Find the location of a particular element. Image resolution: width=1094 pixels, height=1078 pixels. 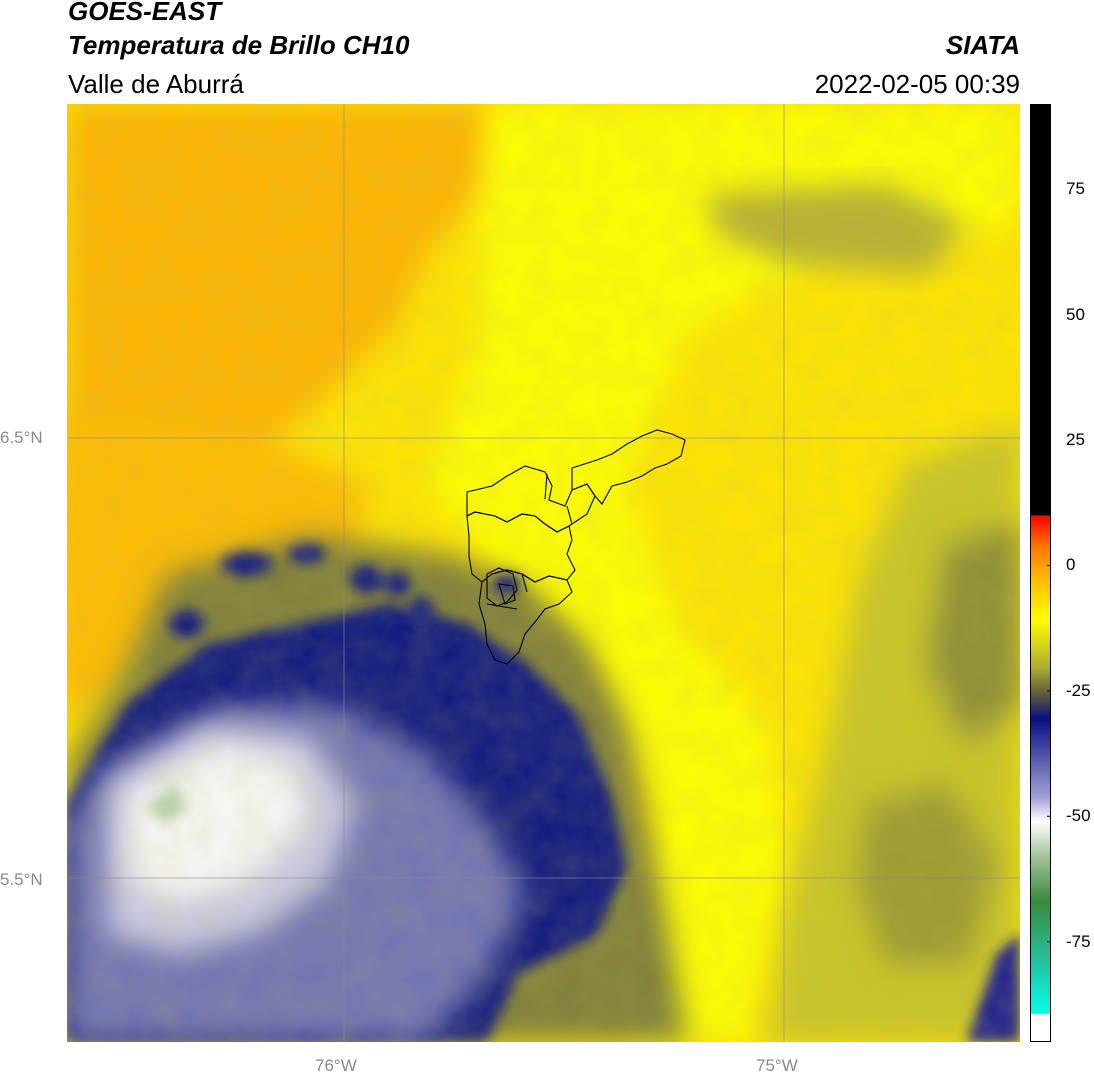

colorbar-tick-label: 75 is located at coordinates (1075, 189).